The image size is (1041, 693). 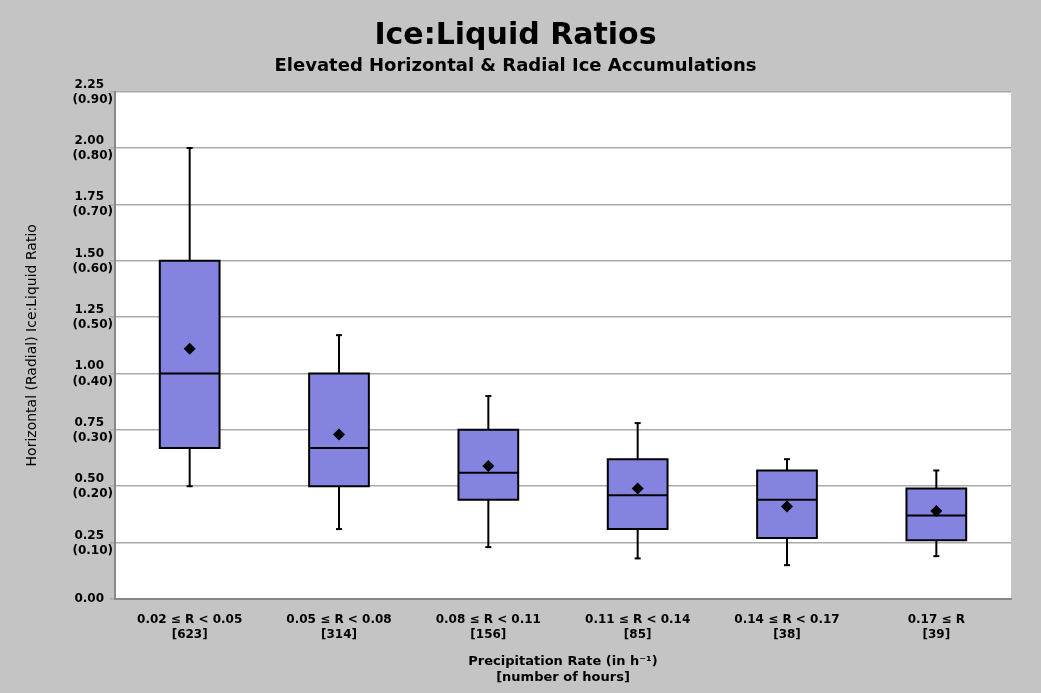 I want to click on y-tick-label: 2.00, so click(x=89, y=139).